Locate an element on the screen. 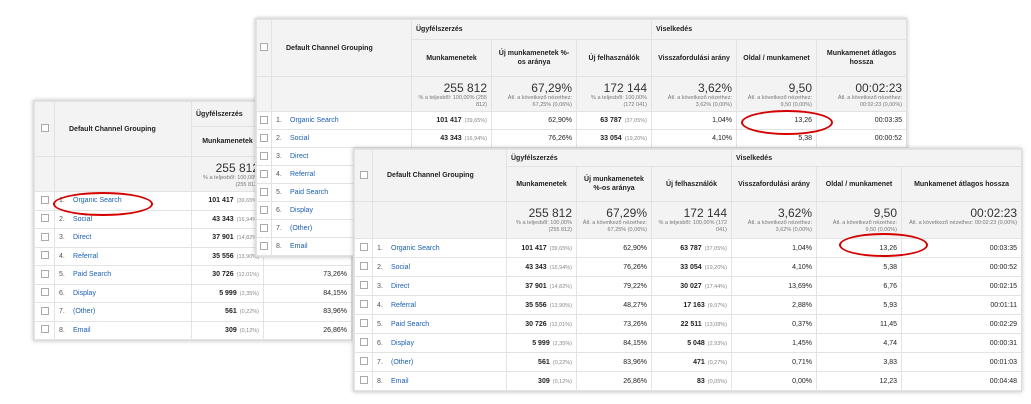 This screenshot has height=404, width=1031. metric-value: 79,22% is located at coordinates (635, 286).